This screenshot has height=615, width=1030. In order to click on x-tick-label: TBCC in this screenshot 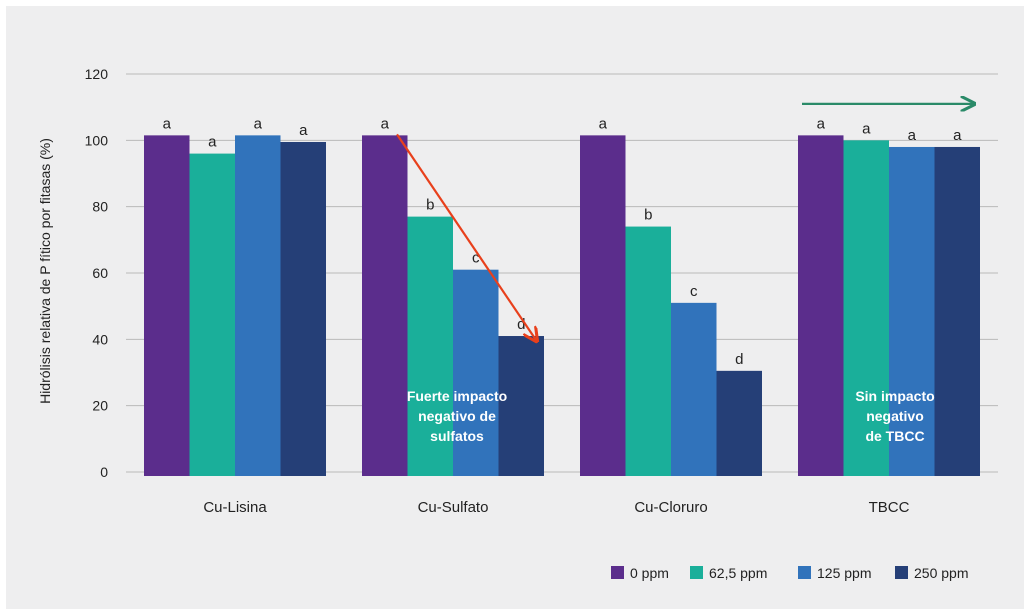, I will do `click(889, 507)`.